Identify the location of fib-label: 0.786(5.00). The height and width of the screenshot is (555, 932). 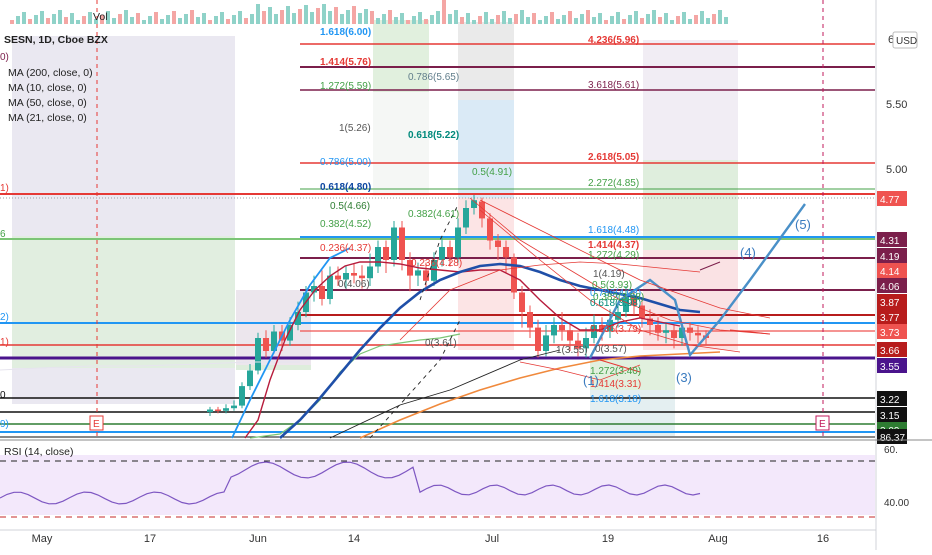
(345, 162).